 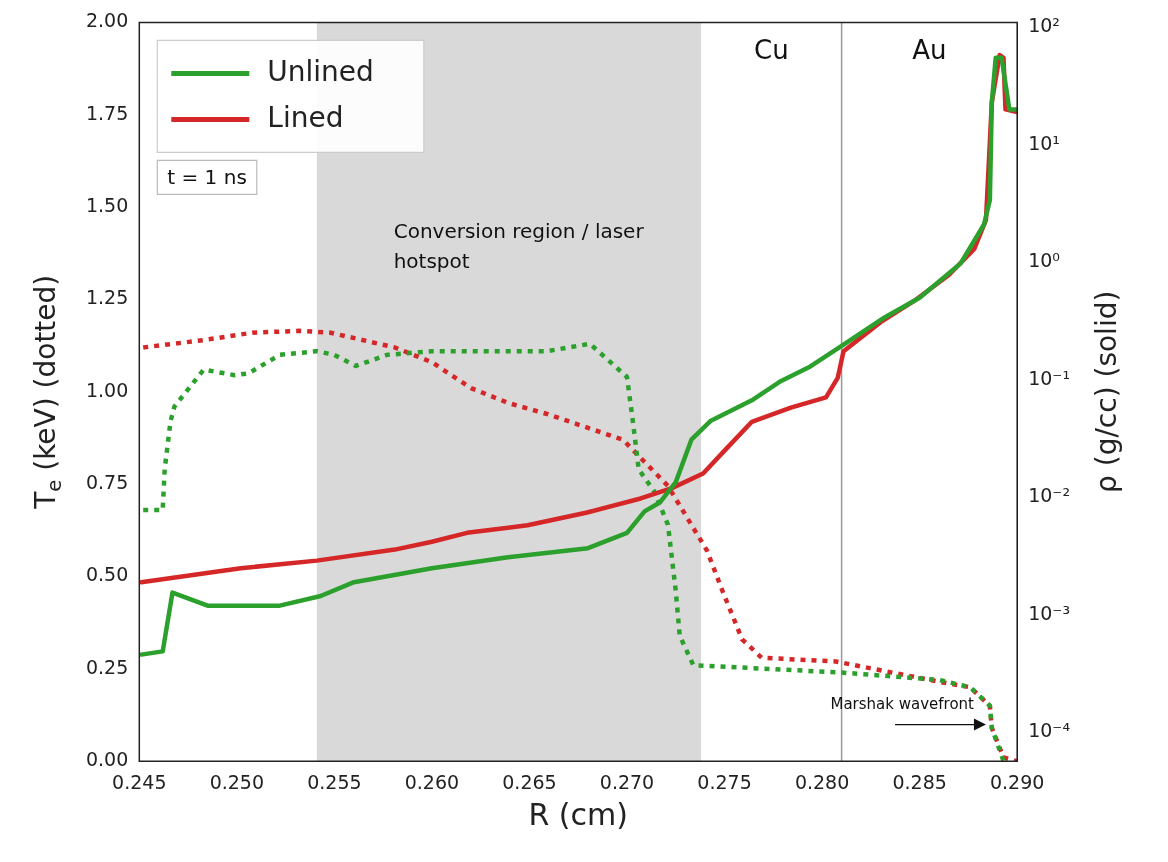 What do you see at coordinates (107, 205) in the screenshot?
I see `y-tick-label: 1.50` at bounding box center [107, 205].